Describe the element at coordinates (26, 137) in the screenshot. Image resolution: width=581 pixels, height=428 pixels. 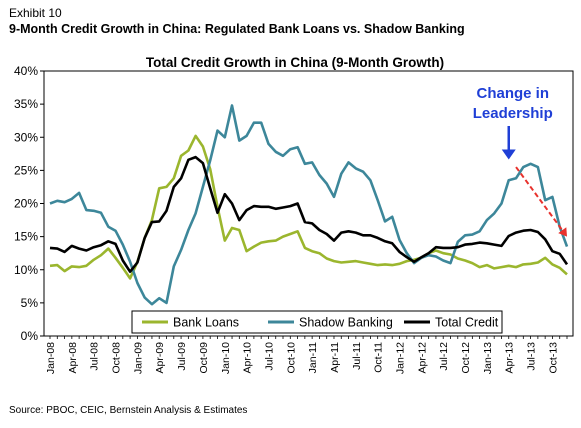
I see `y-tick-label: 30%` at that location.